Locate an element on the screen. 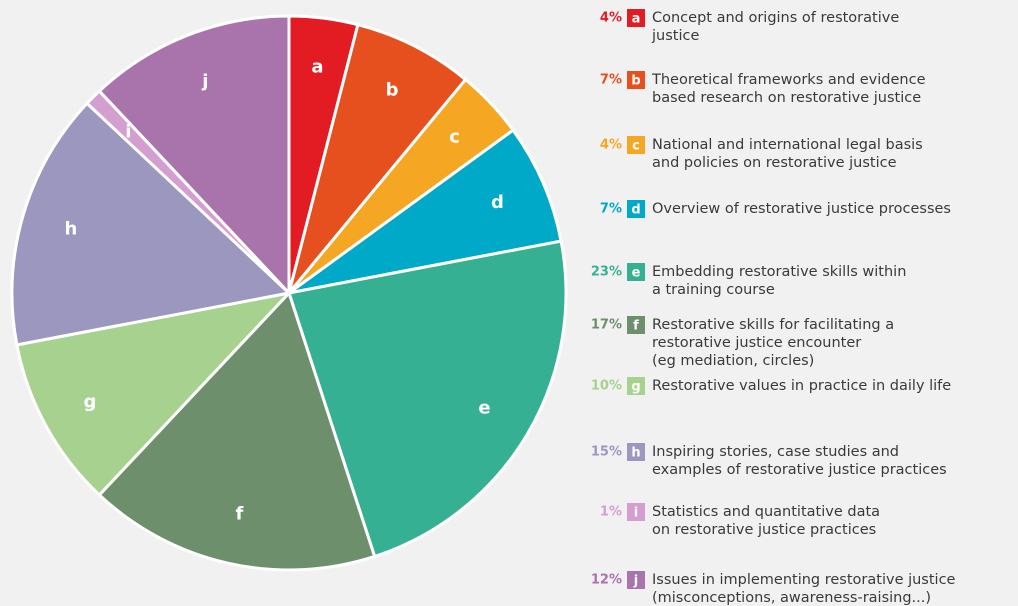 The width and height of the screenshot is (1018, 606). legend-text: (misconceptions, awareness-raising...) is located at coordinates (791, 598).